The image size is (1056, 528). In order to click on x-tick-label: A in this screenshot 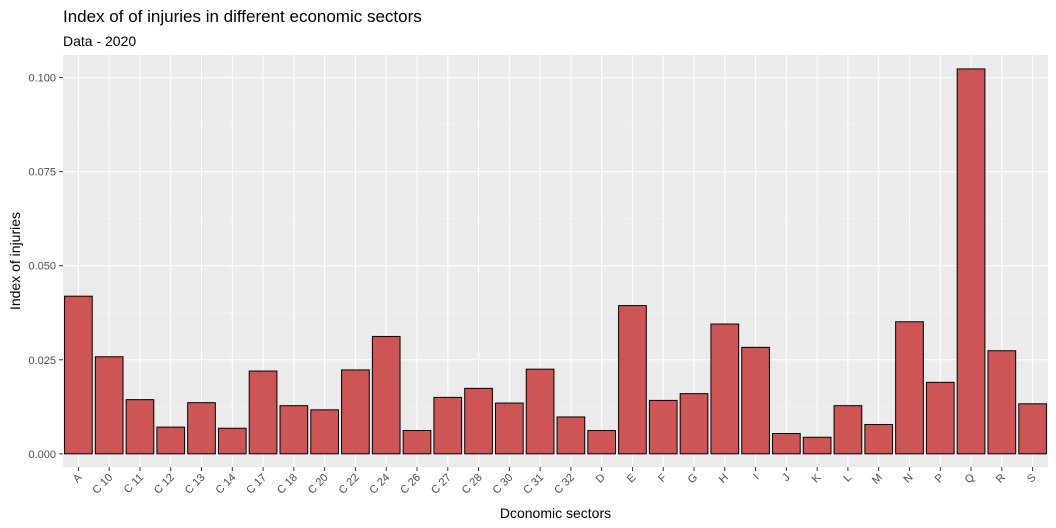, I will do `click(78, 478)`.